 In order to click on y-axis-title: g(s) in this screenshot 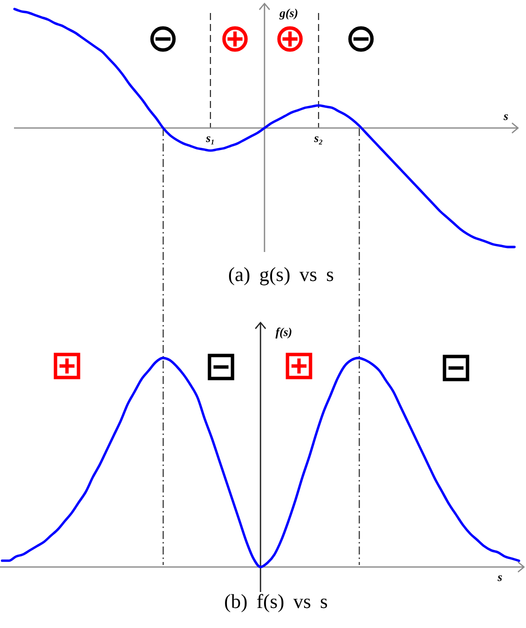, I will do `click(288, 13)`.